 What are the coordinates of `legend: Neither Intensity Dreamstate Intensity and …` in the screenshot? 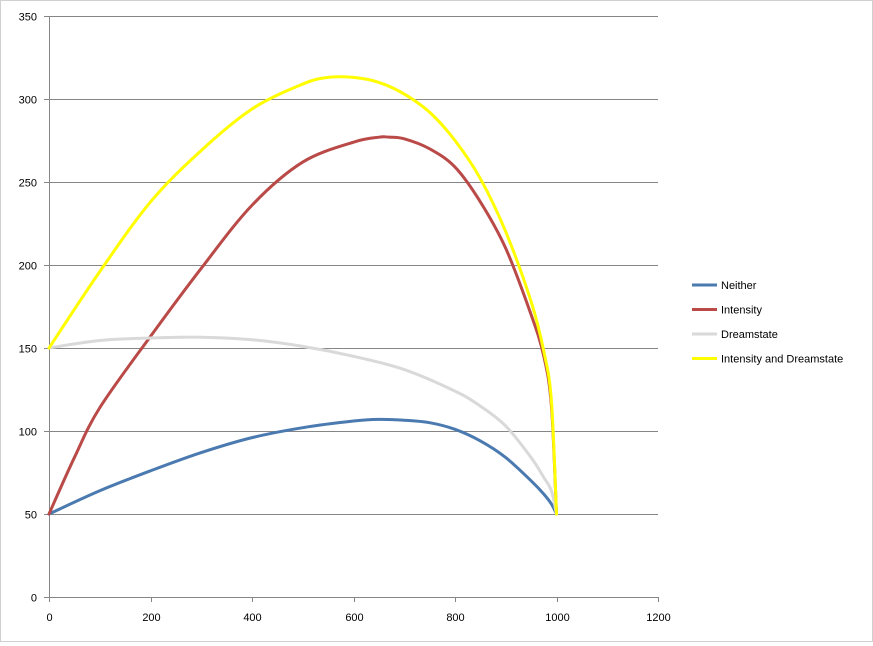 It's located at (767, 323).